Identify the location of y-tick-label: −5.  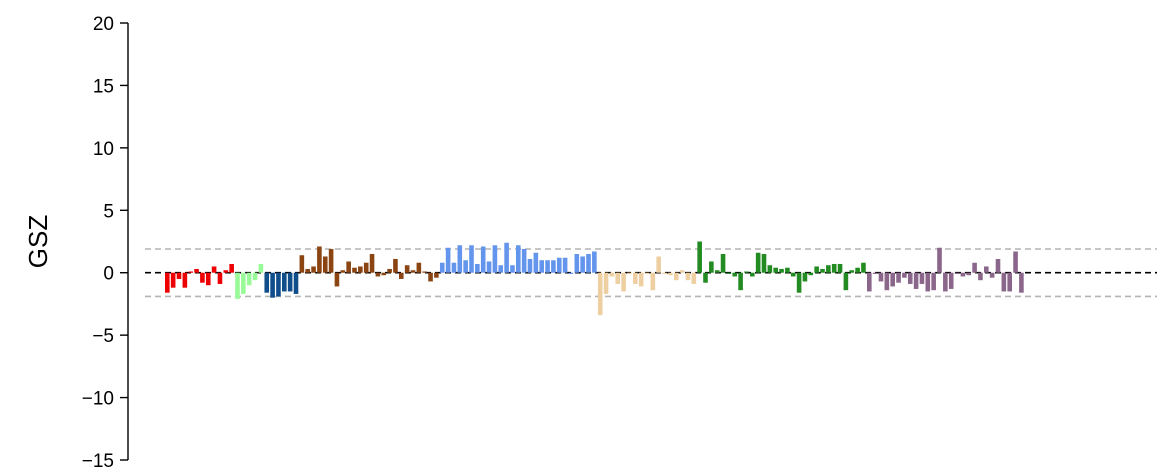
(103, 336).